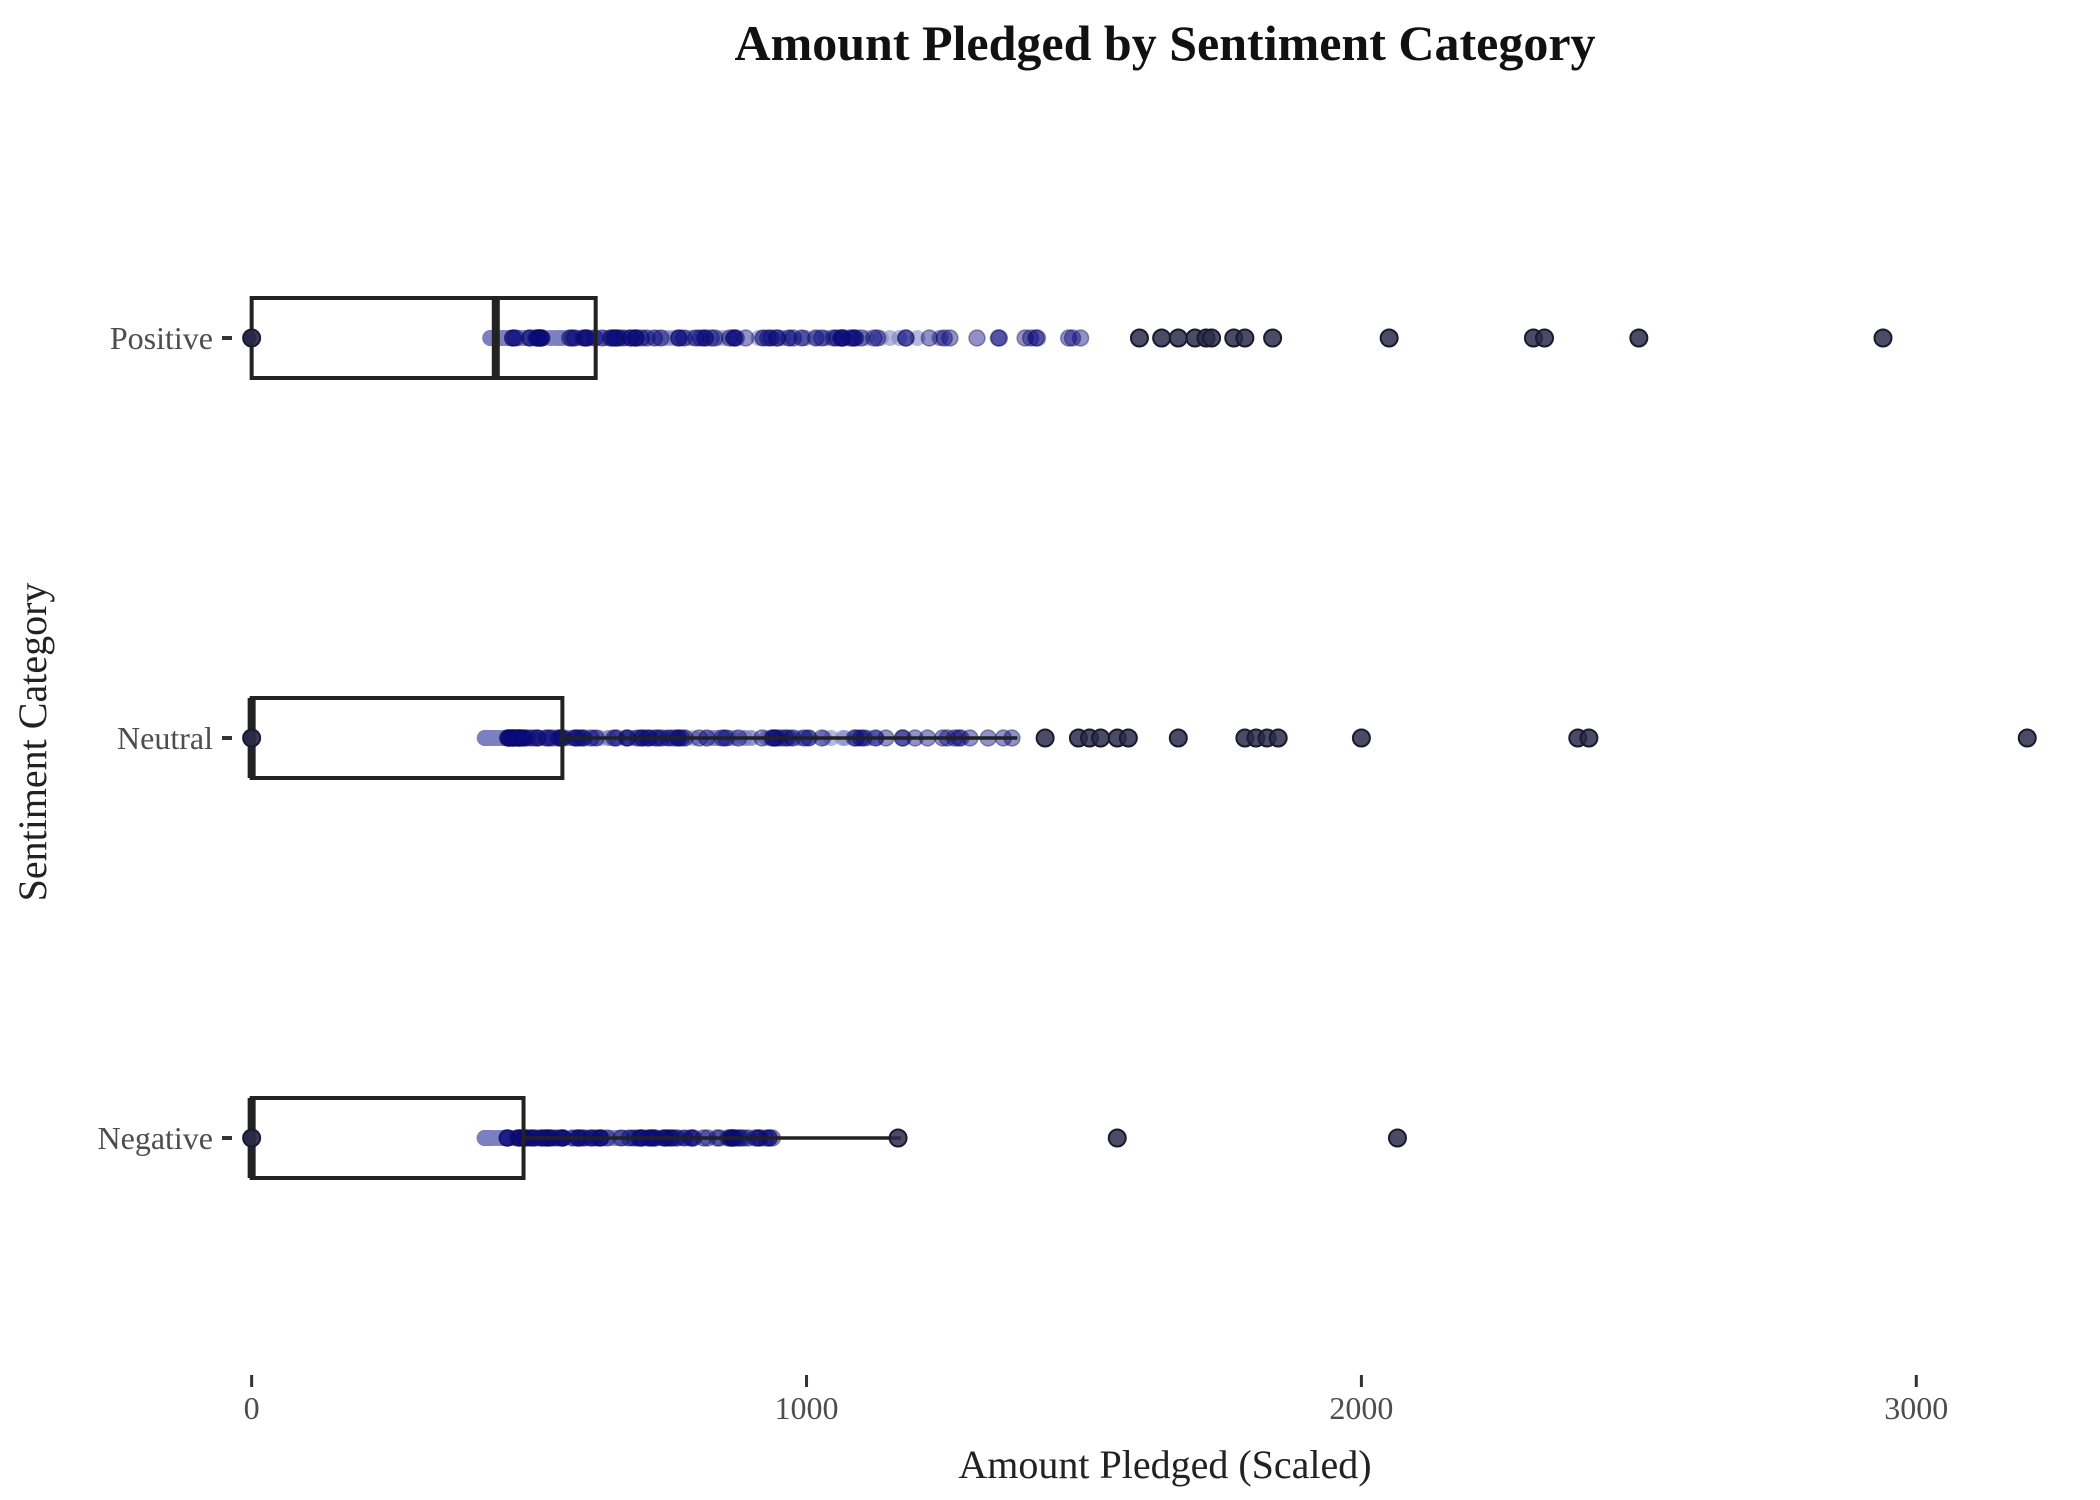 The height and width of the screenshot is (1500, 2100). Describe the element at coordinates (32, 742) in the screenshot. I see `y-axis-title: Sentiment Category` at that location.